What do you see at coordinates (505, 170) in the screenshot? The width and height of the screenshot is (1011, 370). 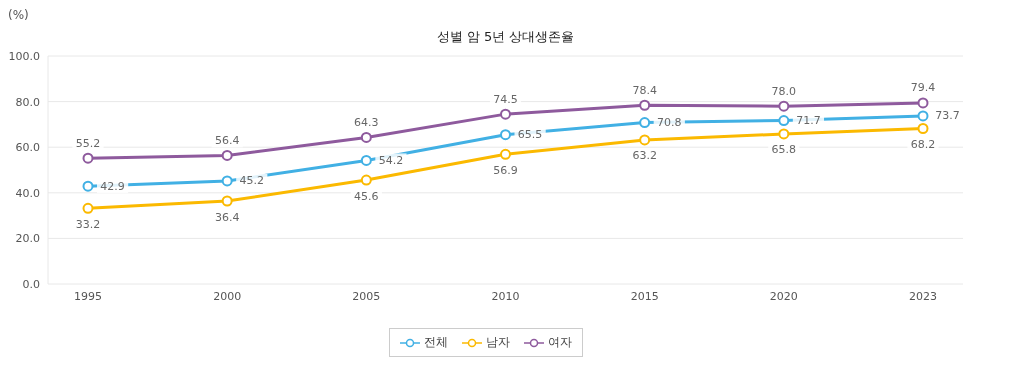 I see `data-label: 56.9` at bounding box center [505, 170].